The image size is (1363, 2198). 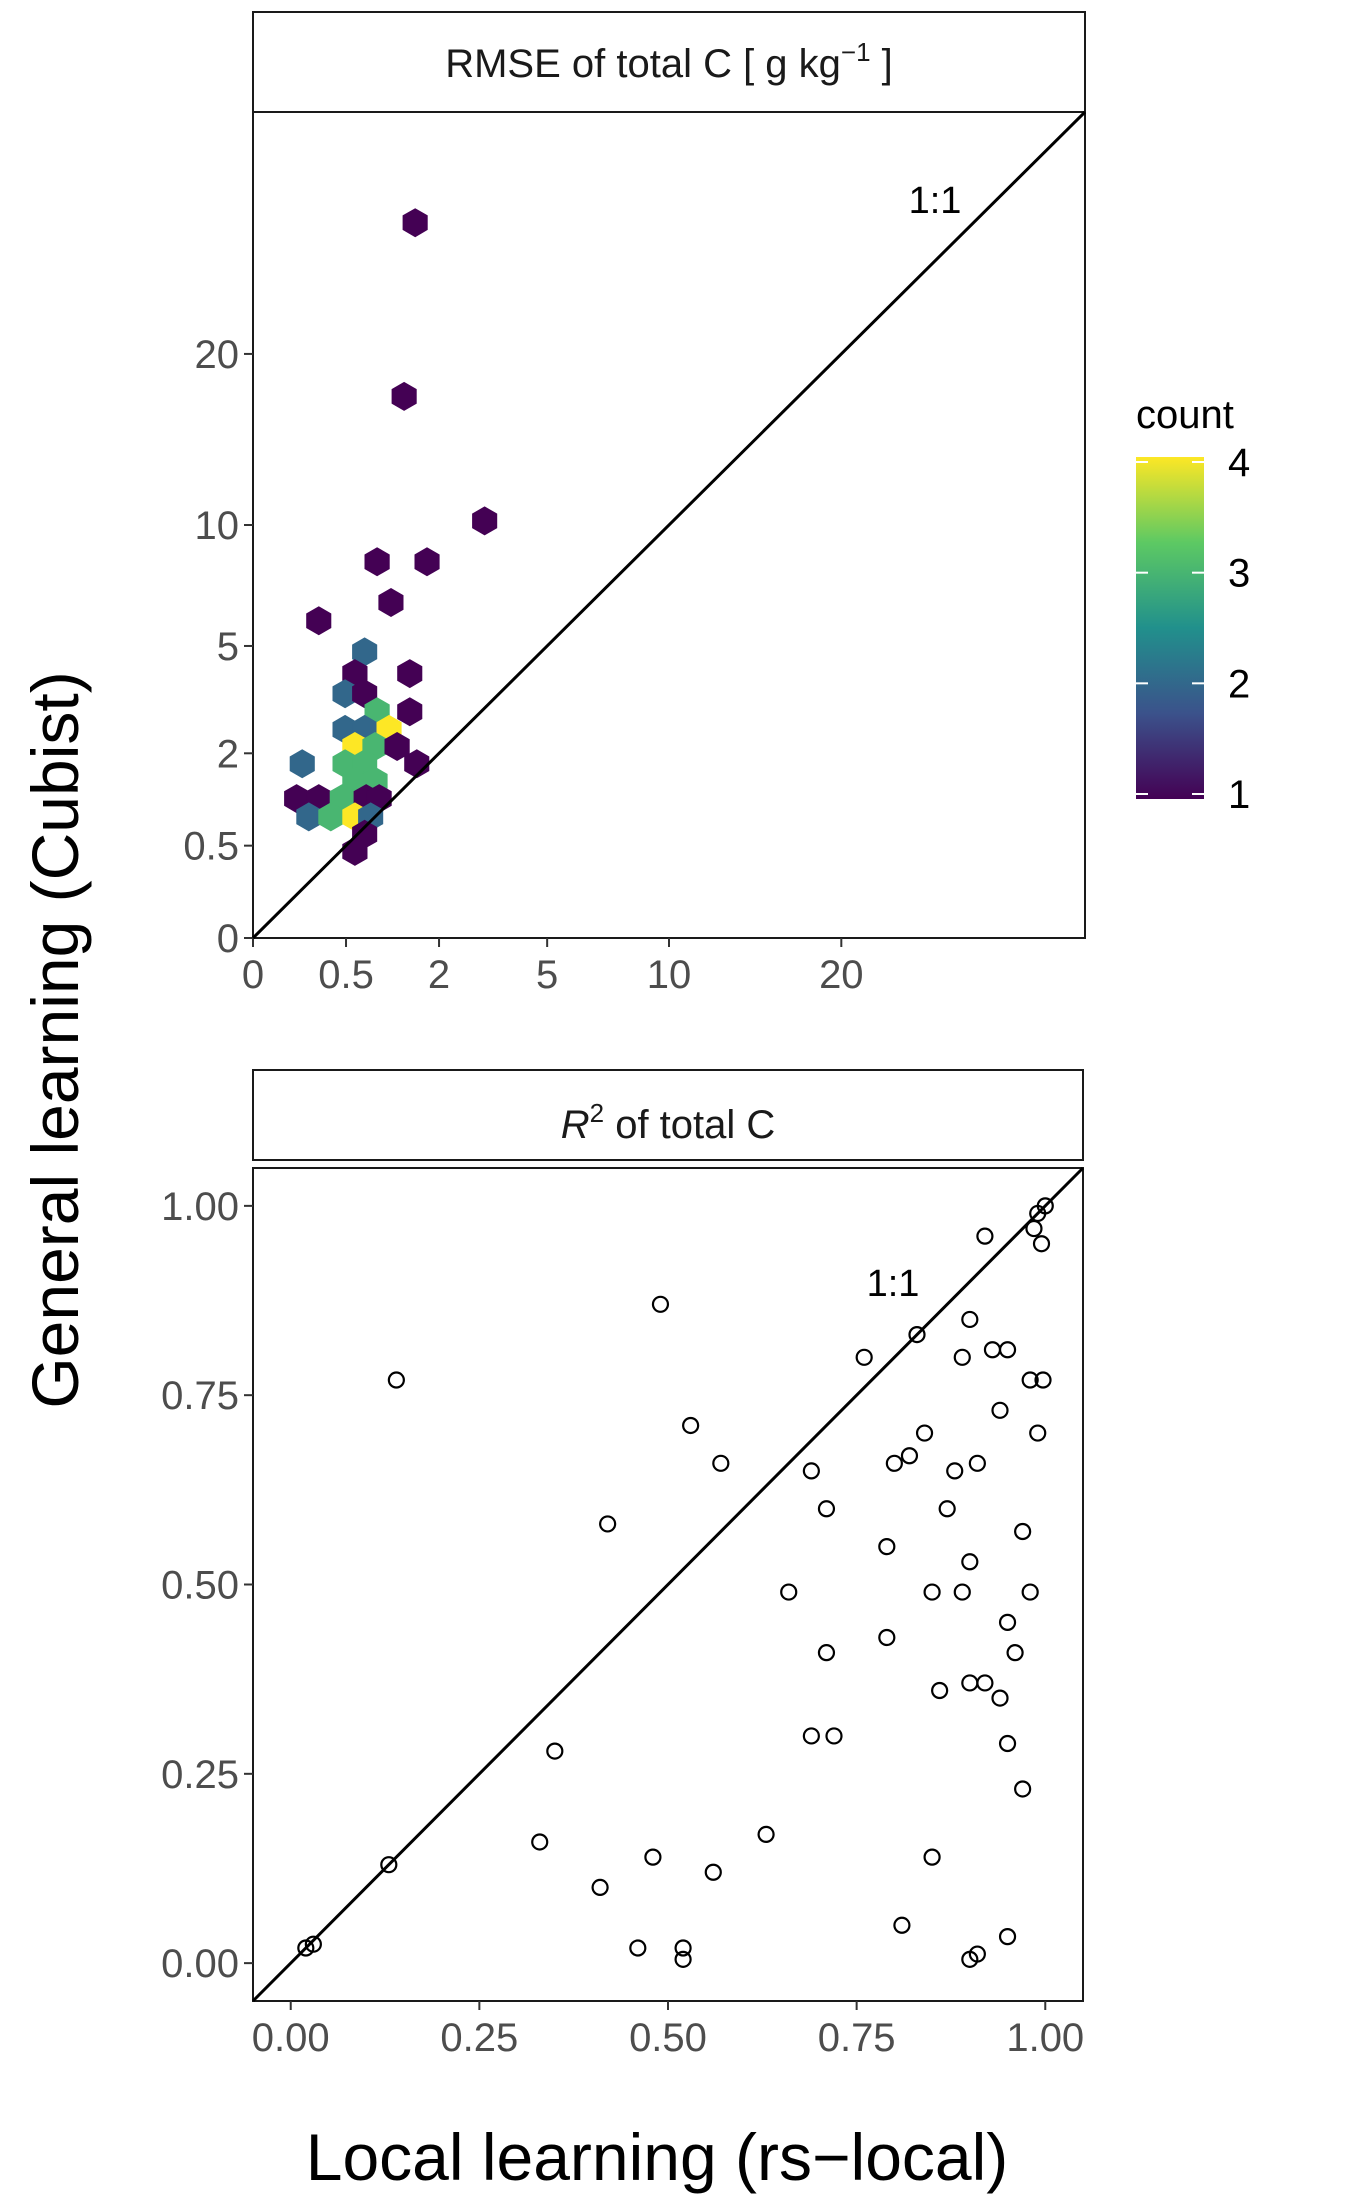 What do you see at coordinates (228, 647) in the screenshot?
I see `y-tick-label: 5` at bounding box center [228, 647].